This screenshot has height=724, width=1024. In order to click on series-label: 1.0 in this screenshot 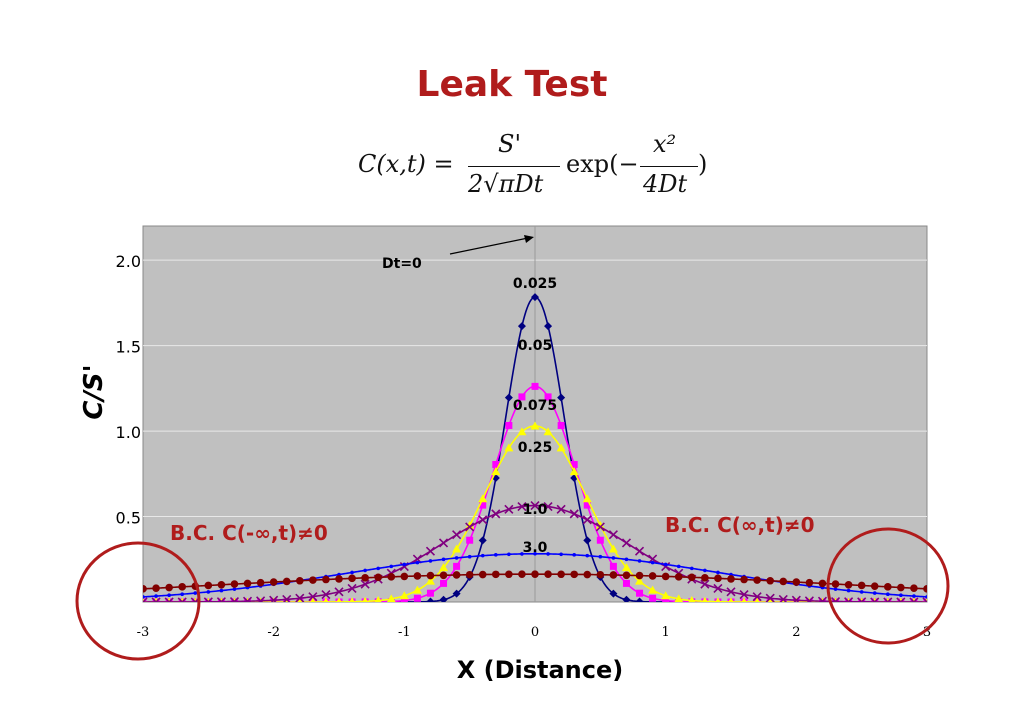, I will do `click(535, 510)`.